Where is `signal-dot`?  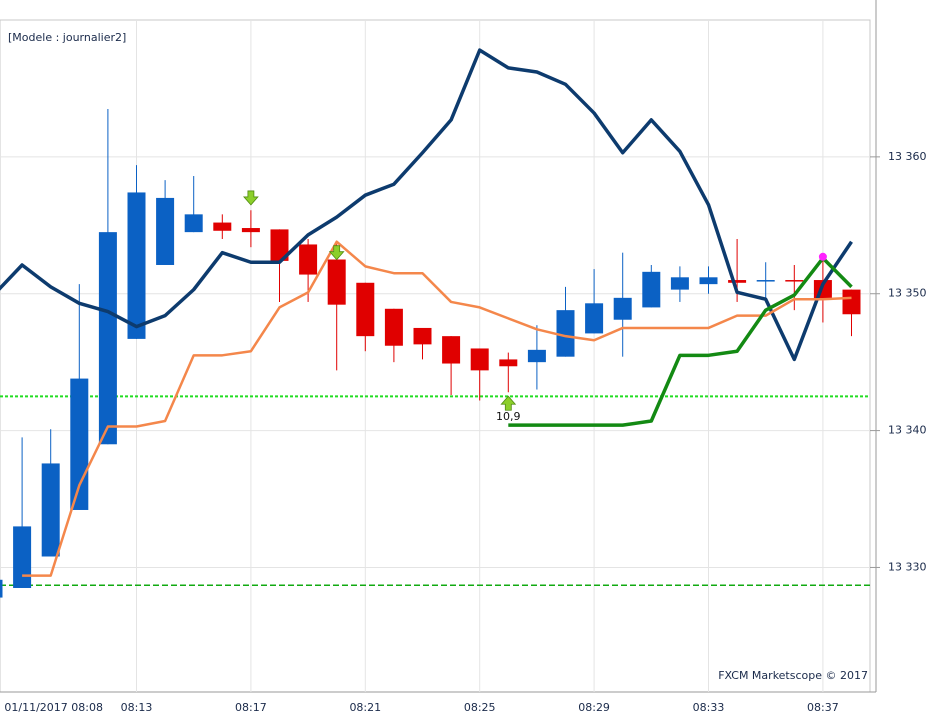
signal-dot is located at coordinates (822, 256).